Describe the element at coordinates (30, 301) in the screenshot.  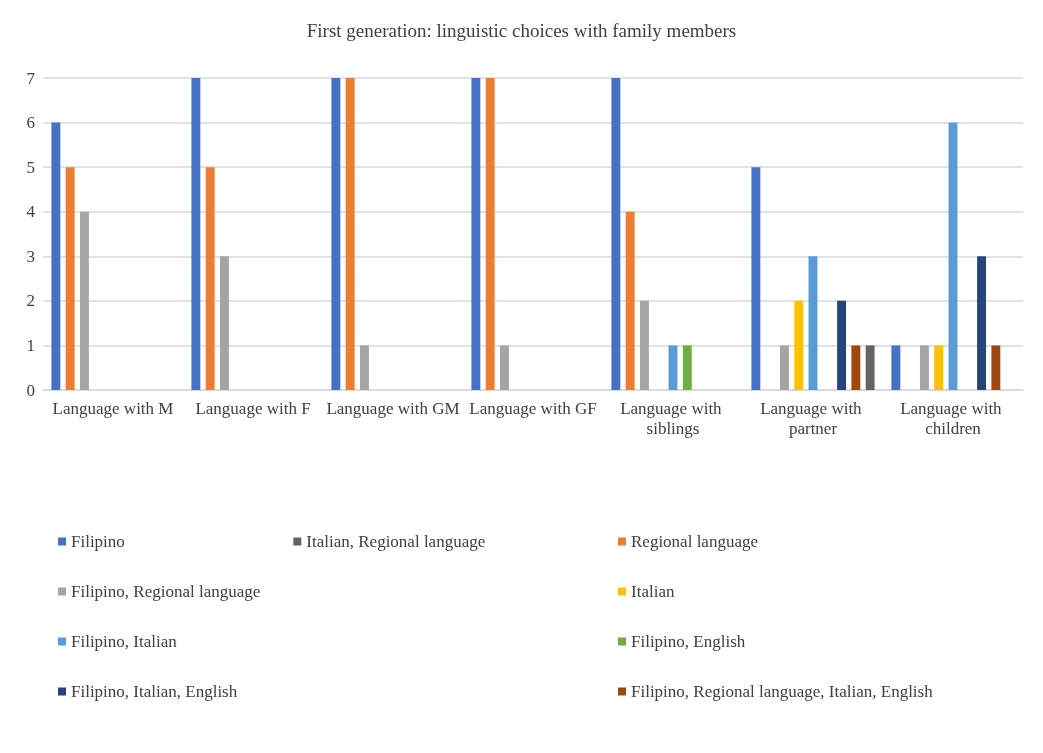
I see `y-tick-label: 2` at that location.